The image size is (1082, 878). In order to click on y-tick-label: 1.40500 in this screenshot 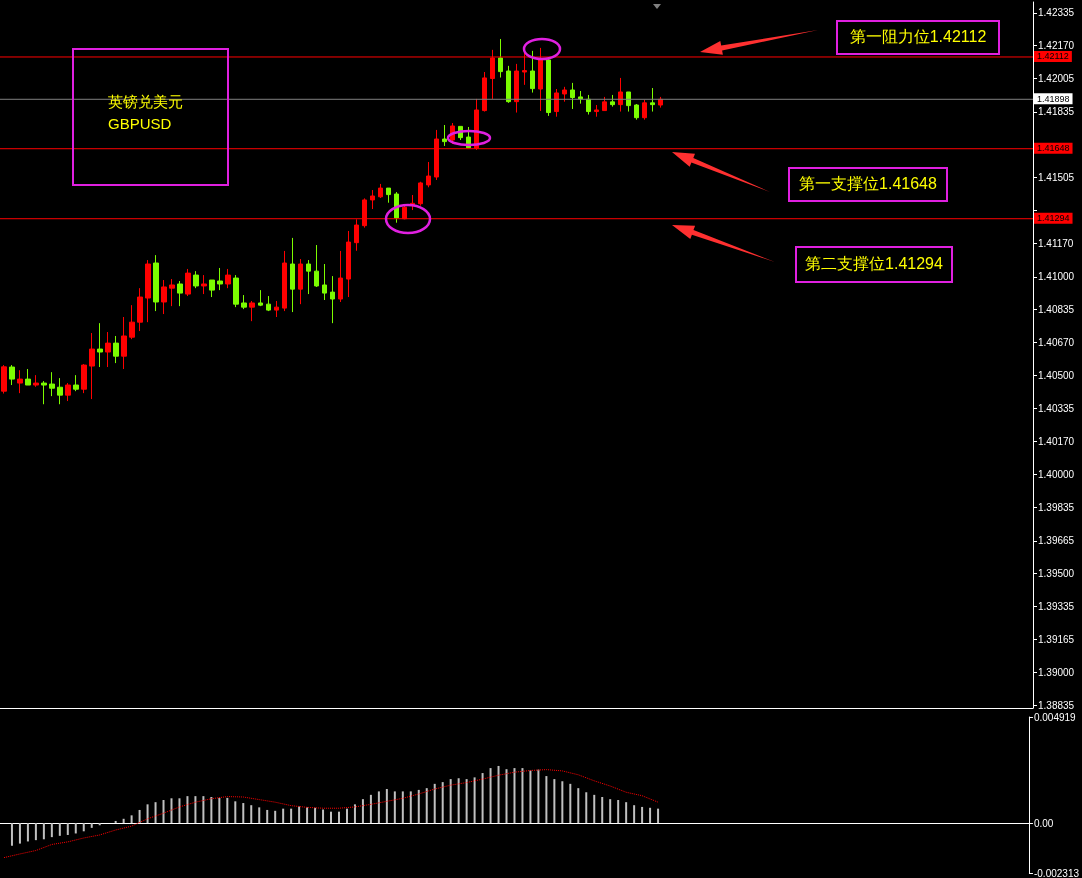, I will do `click(1056, 376)`.